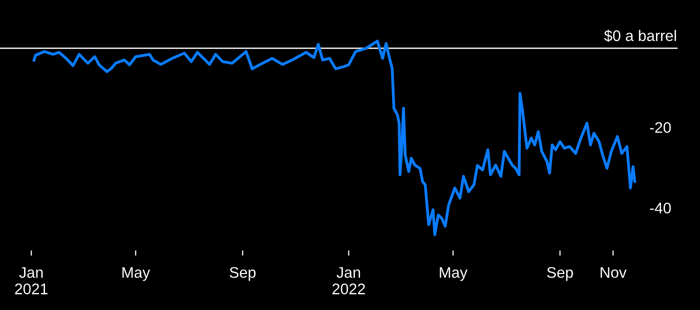 The width and height of the screenshot is (700, 310). Describe the element at coordinates (31, 280) in the screenshot. I see `x-tick-label: Jan 2021` at that location.